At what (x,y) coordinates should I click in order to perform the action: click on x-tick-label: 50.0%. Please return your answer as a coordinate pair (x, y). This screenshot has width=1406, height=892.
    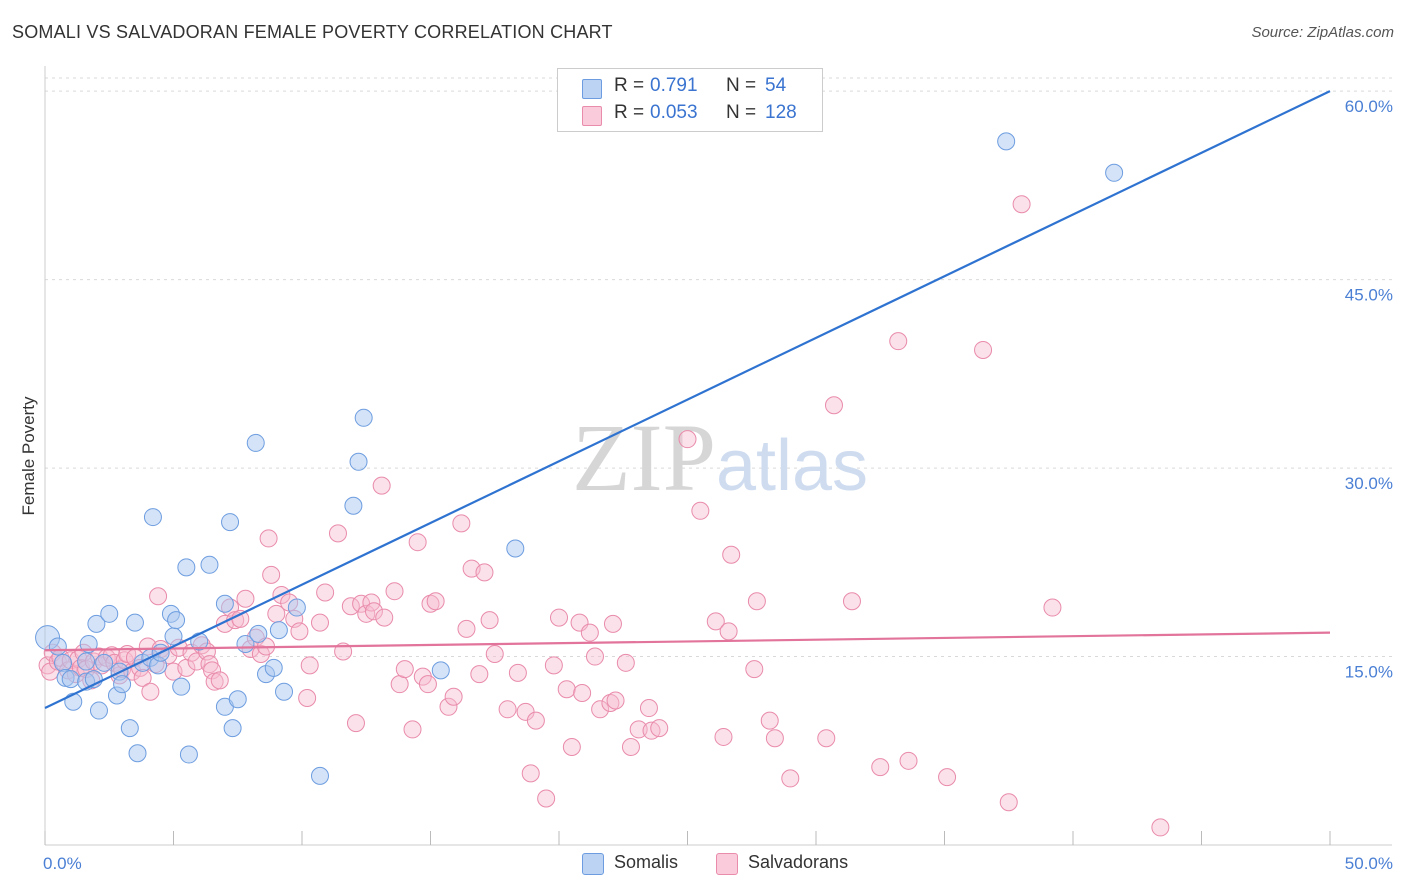
    Looking at the image, I should click on (1369, 863).